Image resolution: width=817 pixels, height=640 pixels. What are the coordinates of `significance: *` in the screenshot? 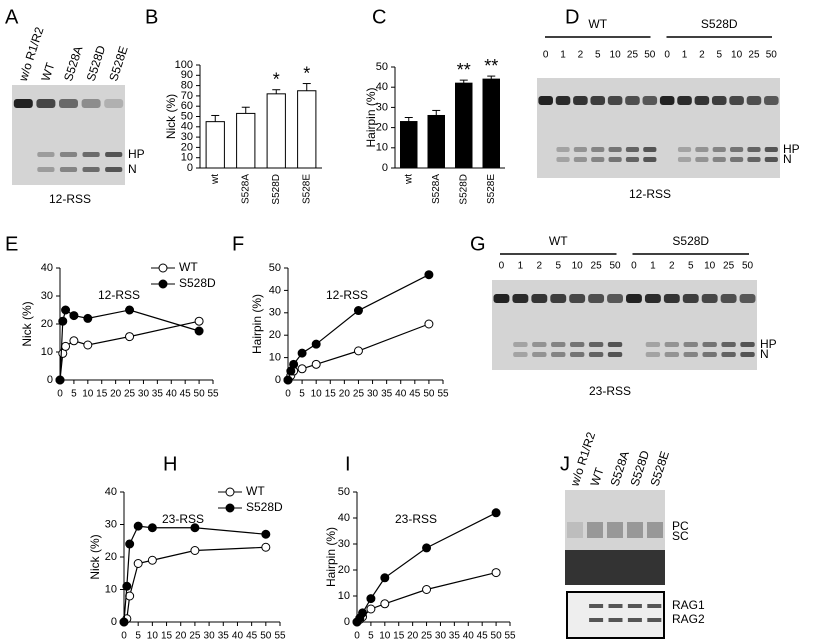 It's located at (276, 79).